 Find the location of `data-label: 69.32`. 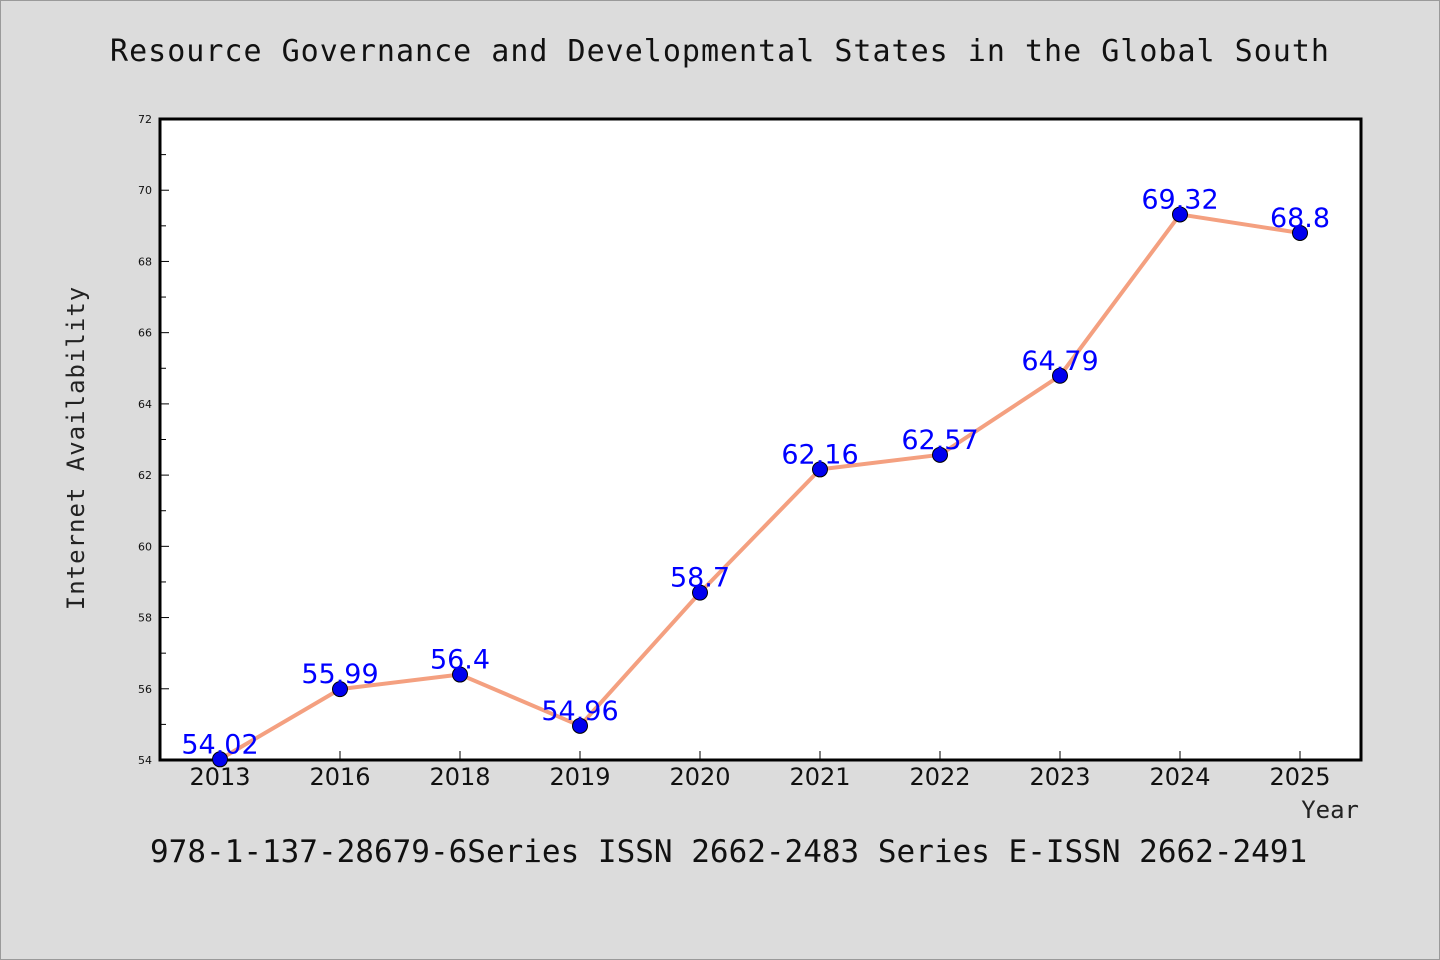

data-label: 69.32 is located at coordinates (1179, 199).